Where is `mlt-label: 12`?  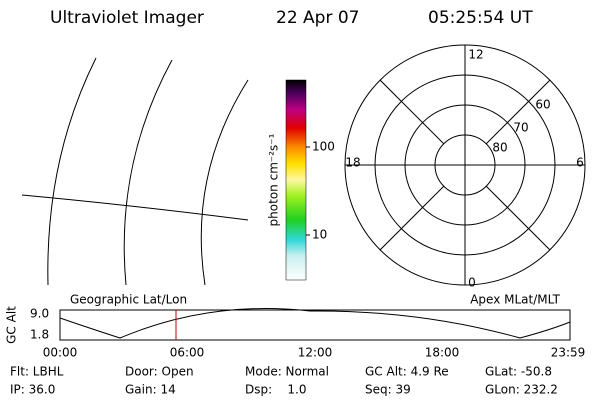 mlt-label: 12 is located at coordinates (475, 55).